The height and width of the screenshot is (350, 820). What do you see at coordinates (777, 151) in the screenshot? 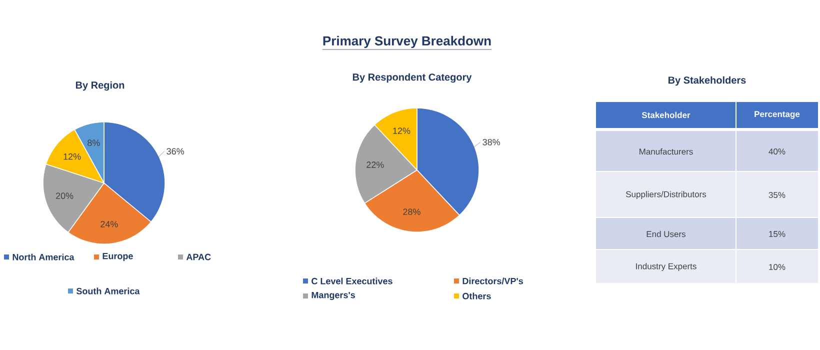
I see `data-label: 40%` at bounding box center [777, 151].